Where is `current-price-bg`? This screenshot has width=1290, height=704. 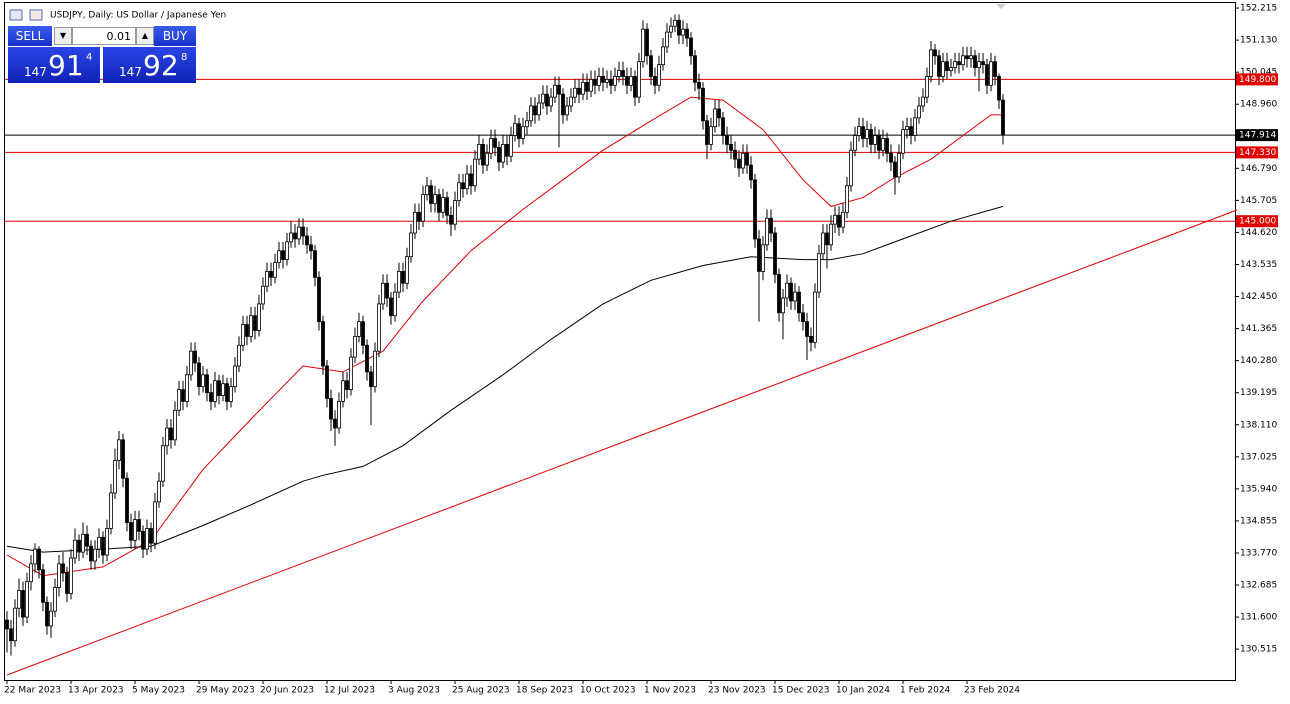
current-price-bg is located at coordinates (1257, 135).